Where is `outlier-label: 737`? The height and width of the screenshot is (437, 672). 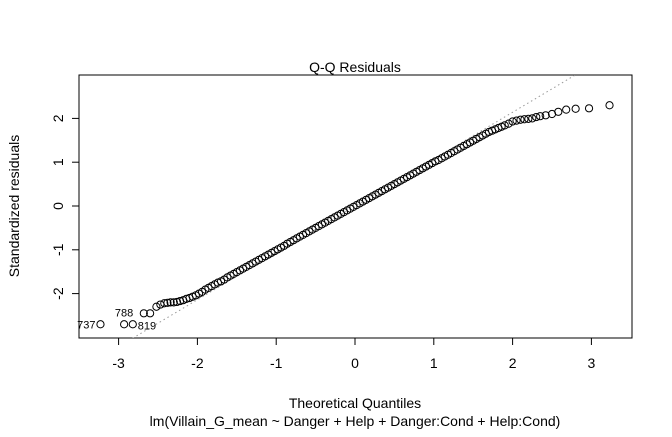
outlier-label: 737 is located at coordinates (86, 325).